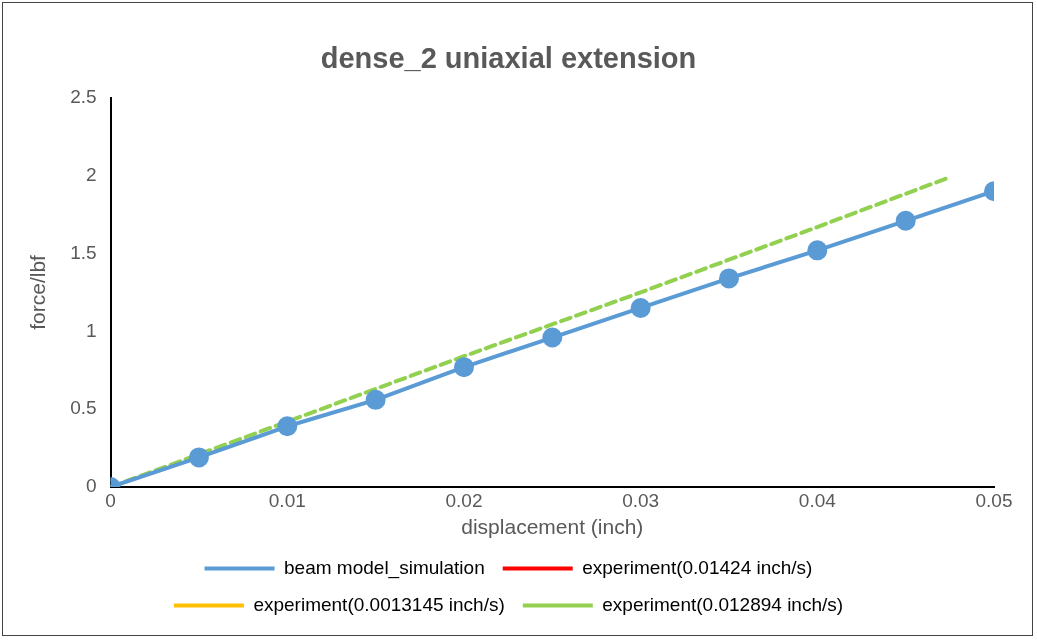 The width and height of the screenshot is (1037, 640). Describe the element at coordinates (91, 330) in the screenshot. I see `y-tick-label: 1` at that location.